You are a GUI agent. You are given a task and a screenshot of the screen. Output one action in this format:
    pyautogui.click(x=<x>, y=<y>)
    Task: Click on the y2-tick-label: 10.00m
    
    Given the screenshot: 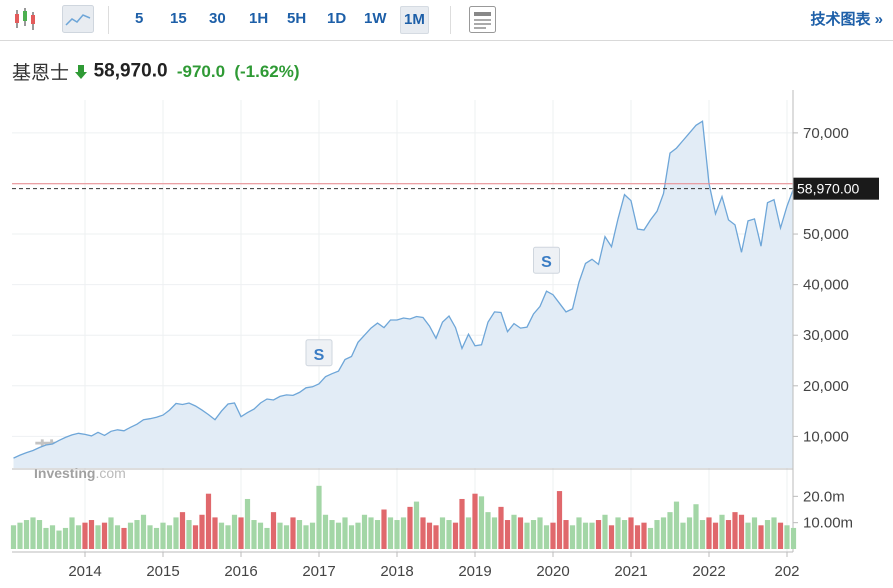 What is the action you would take?
    pyautogui.click(x=828, y=523)
    